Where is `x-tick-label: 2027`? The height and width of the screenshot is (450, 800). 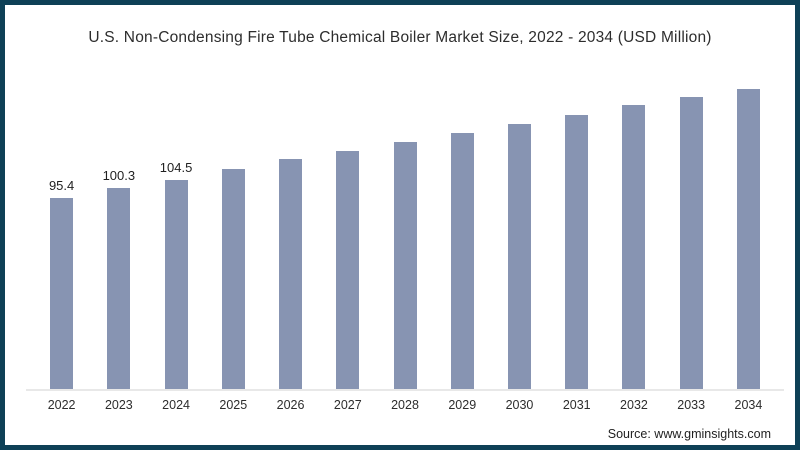
x-tick-label: 2027 is located at coordinates (347, 405).